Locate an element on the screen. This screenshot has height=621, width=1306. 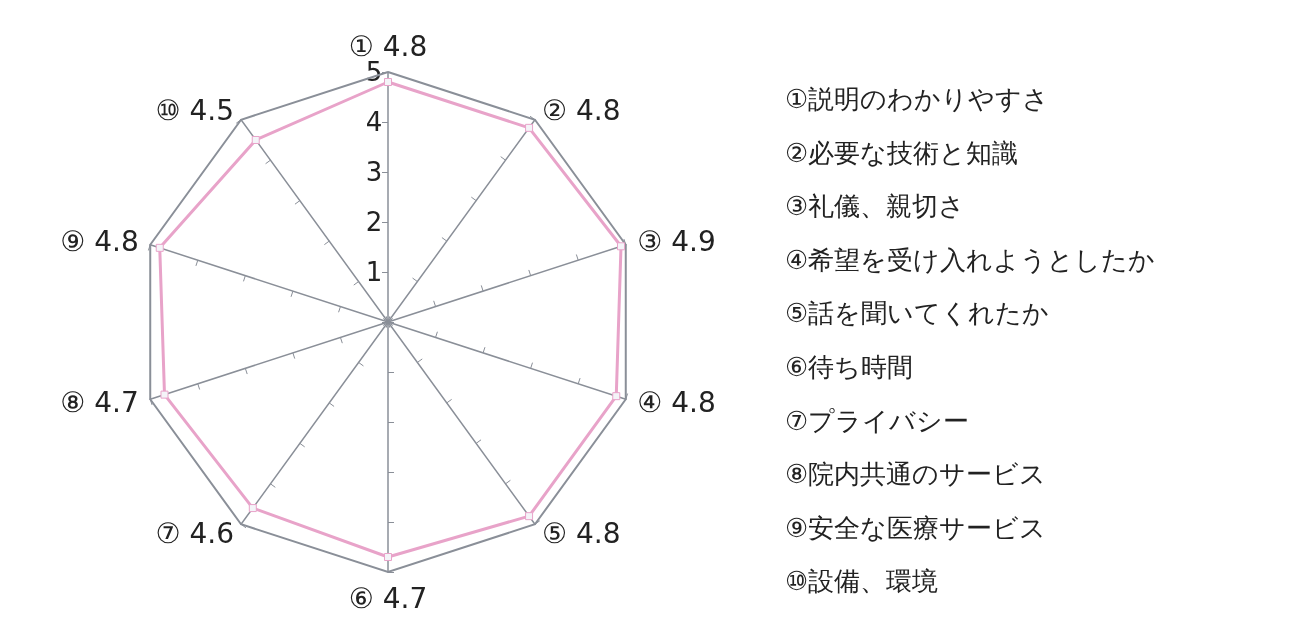
y-tick-label: 2 is located at coordinates (374, 222).